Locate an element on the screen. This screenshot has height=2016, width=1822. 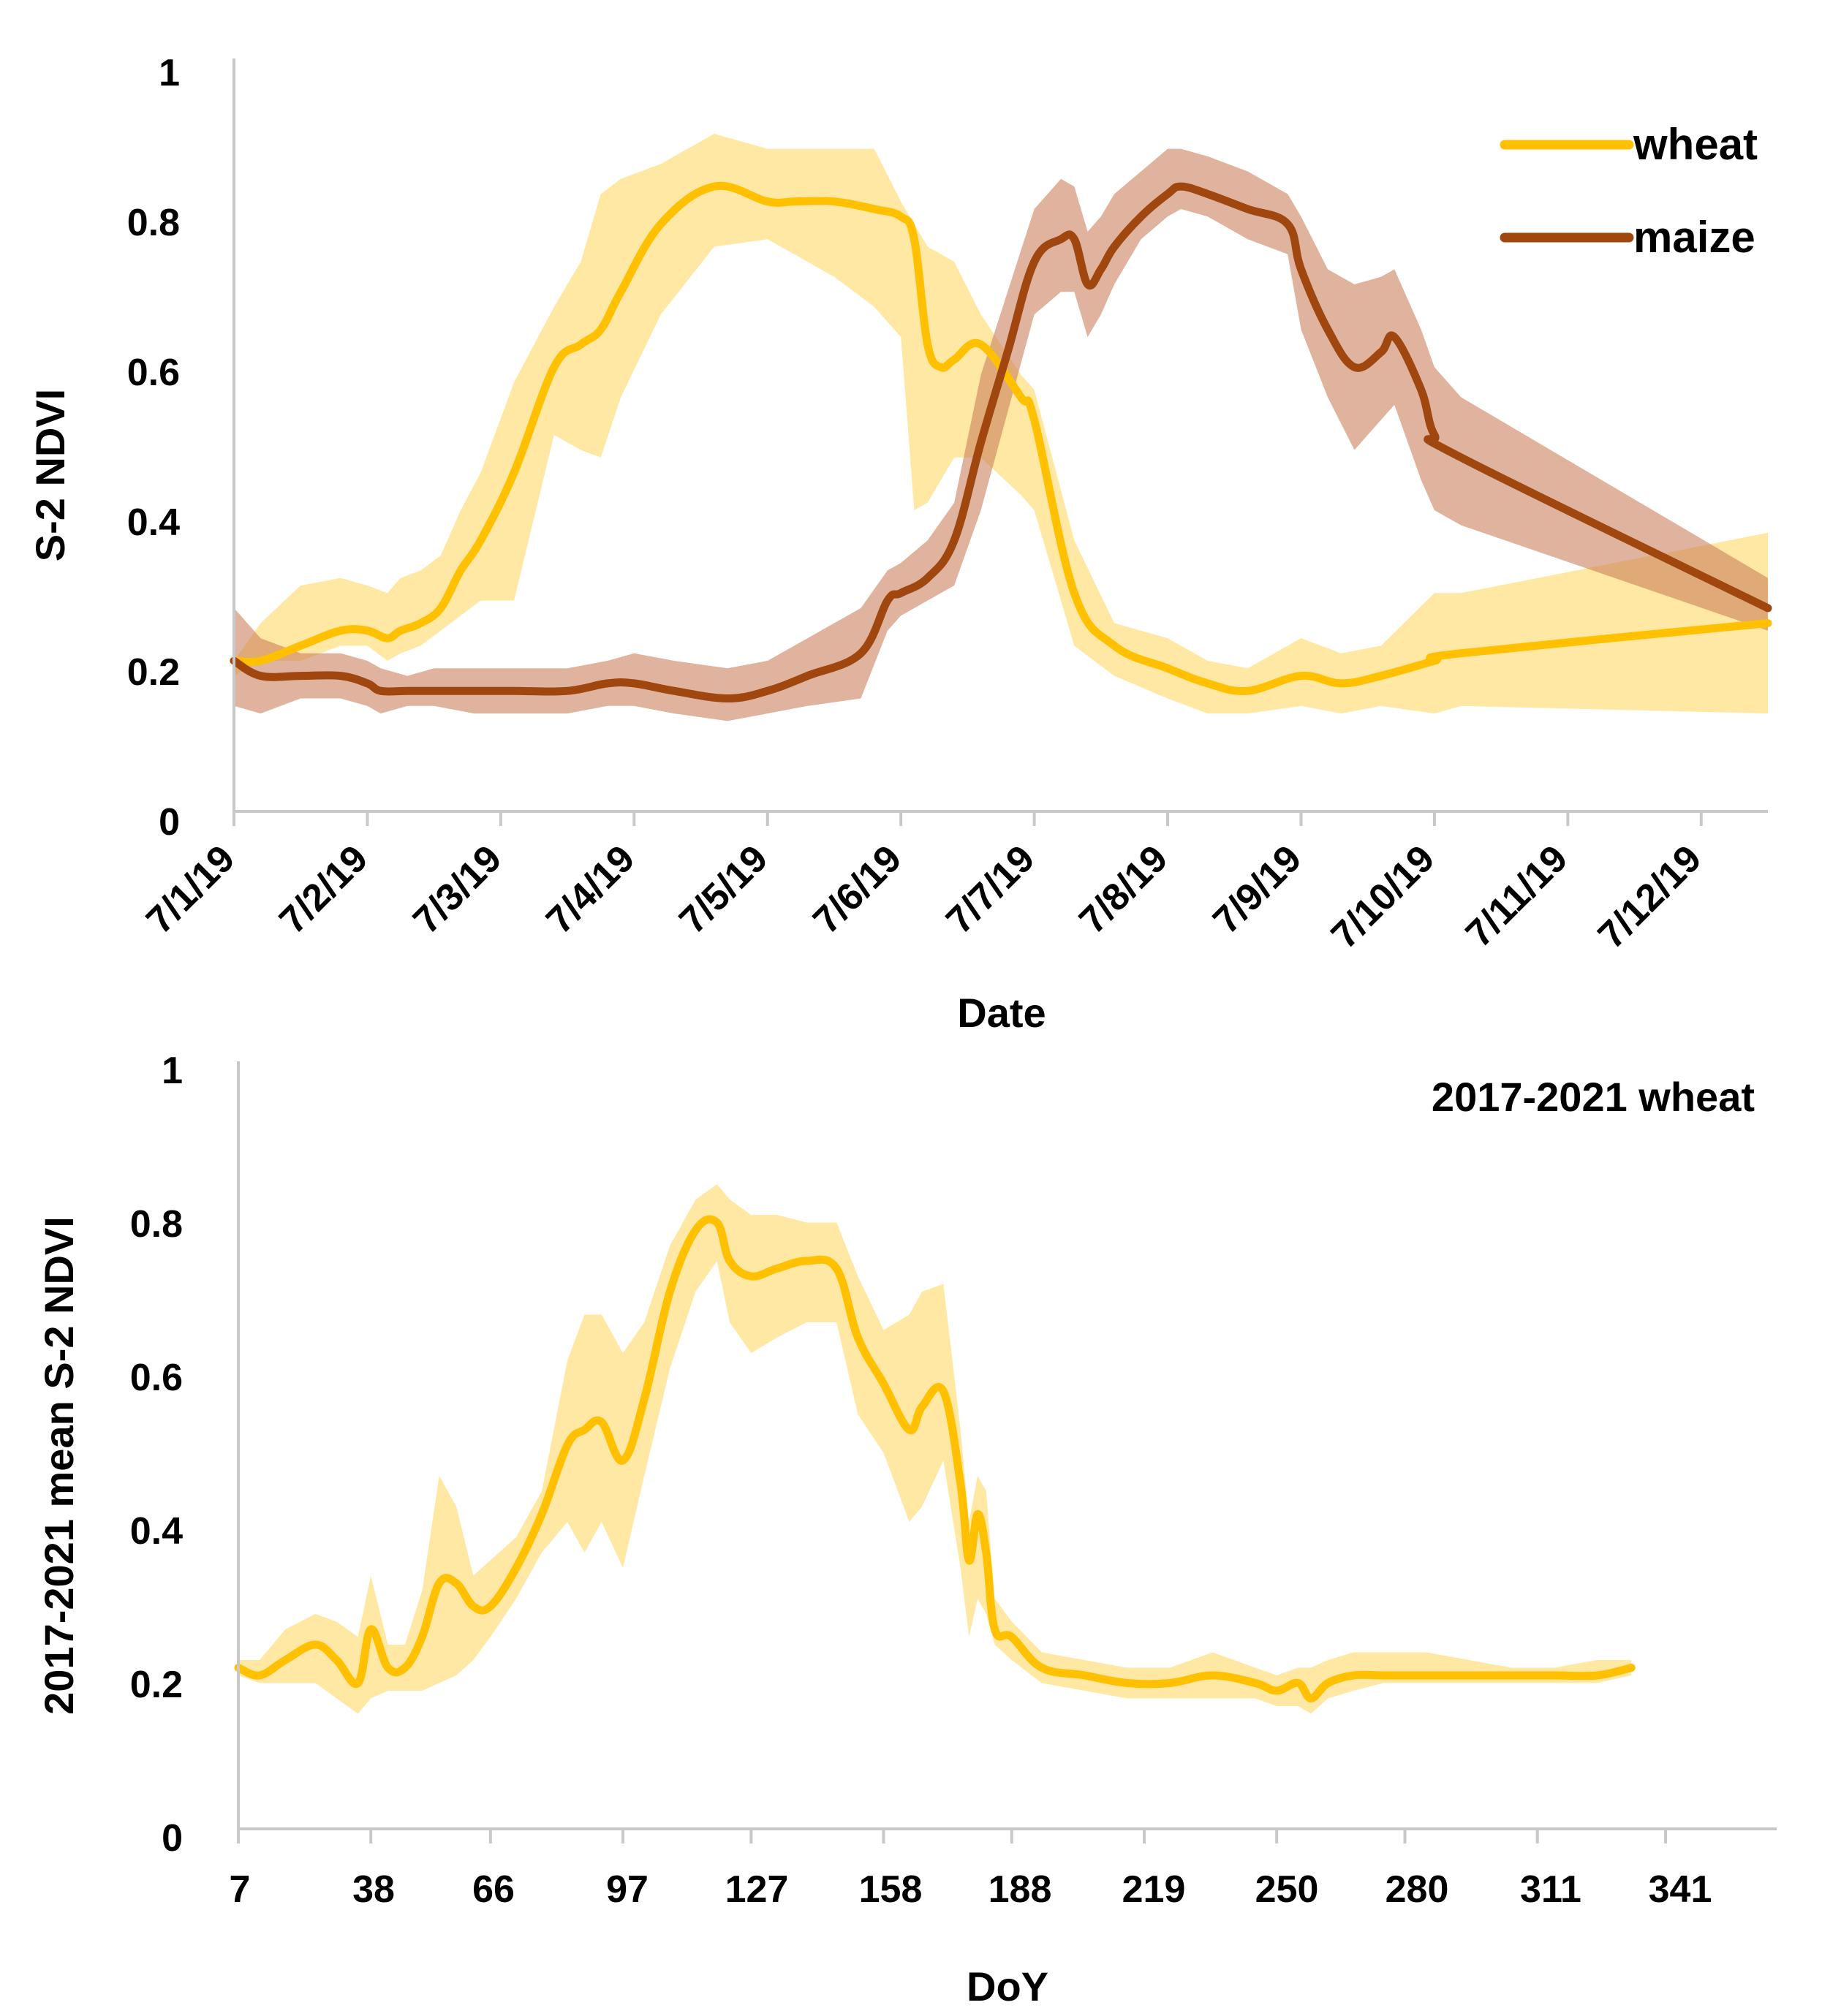
x-tick-label: 38 is located at coordinates (373, 1889).